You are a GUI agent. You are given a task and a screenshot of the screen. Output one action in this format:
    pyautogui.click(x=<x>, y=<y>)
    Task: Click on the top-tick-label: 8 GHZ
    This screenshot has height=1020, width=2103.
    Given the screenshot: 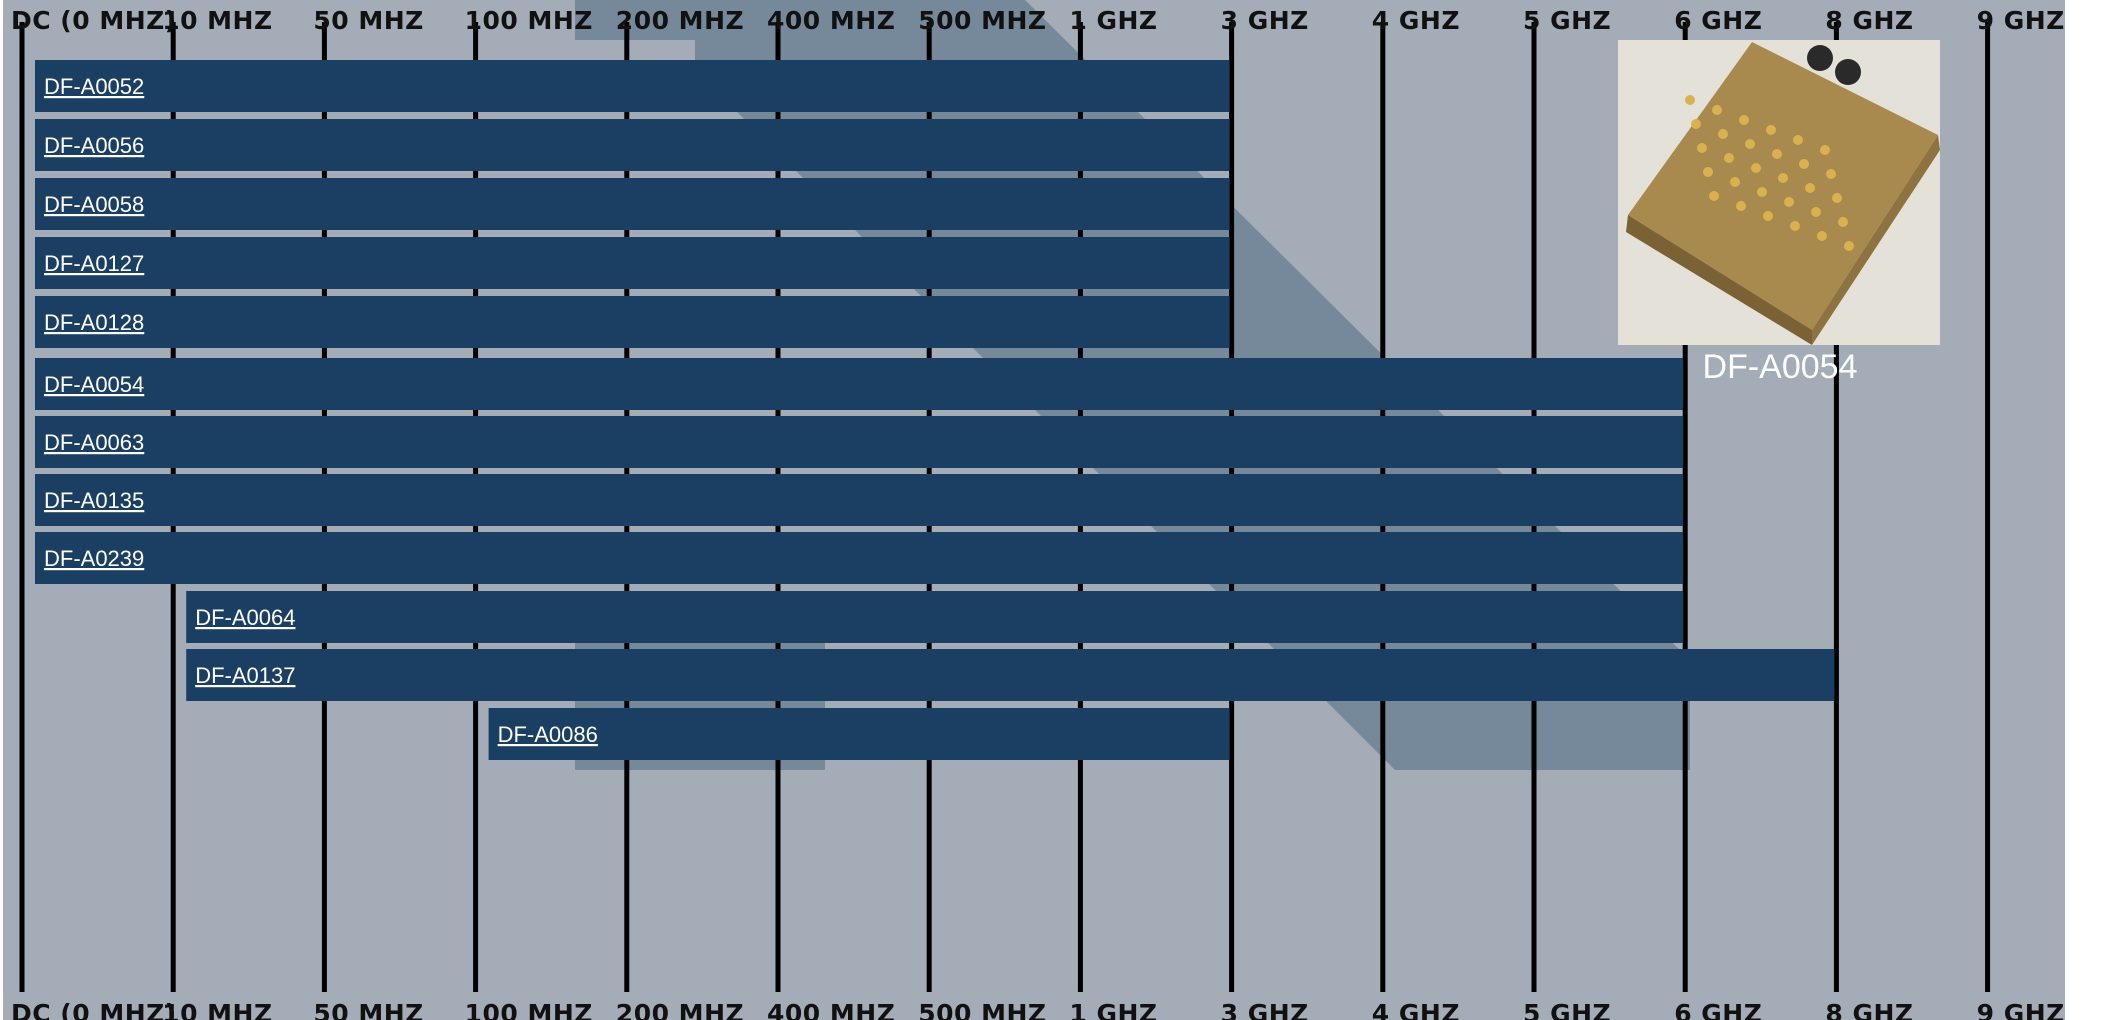 What is the action you would take?
    pyautogui.click(x=1869, y=20)
    